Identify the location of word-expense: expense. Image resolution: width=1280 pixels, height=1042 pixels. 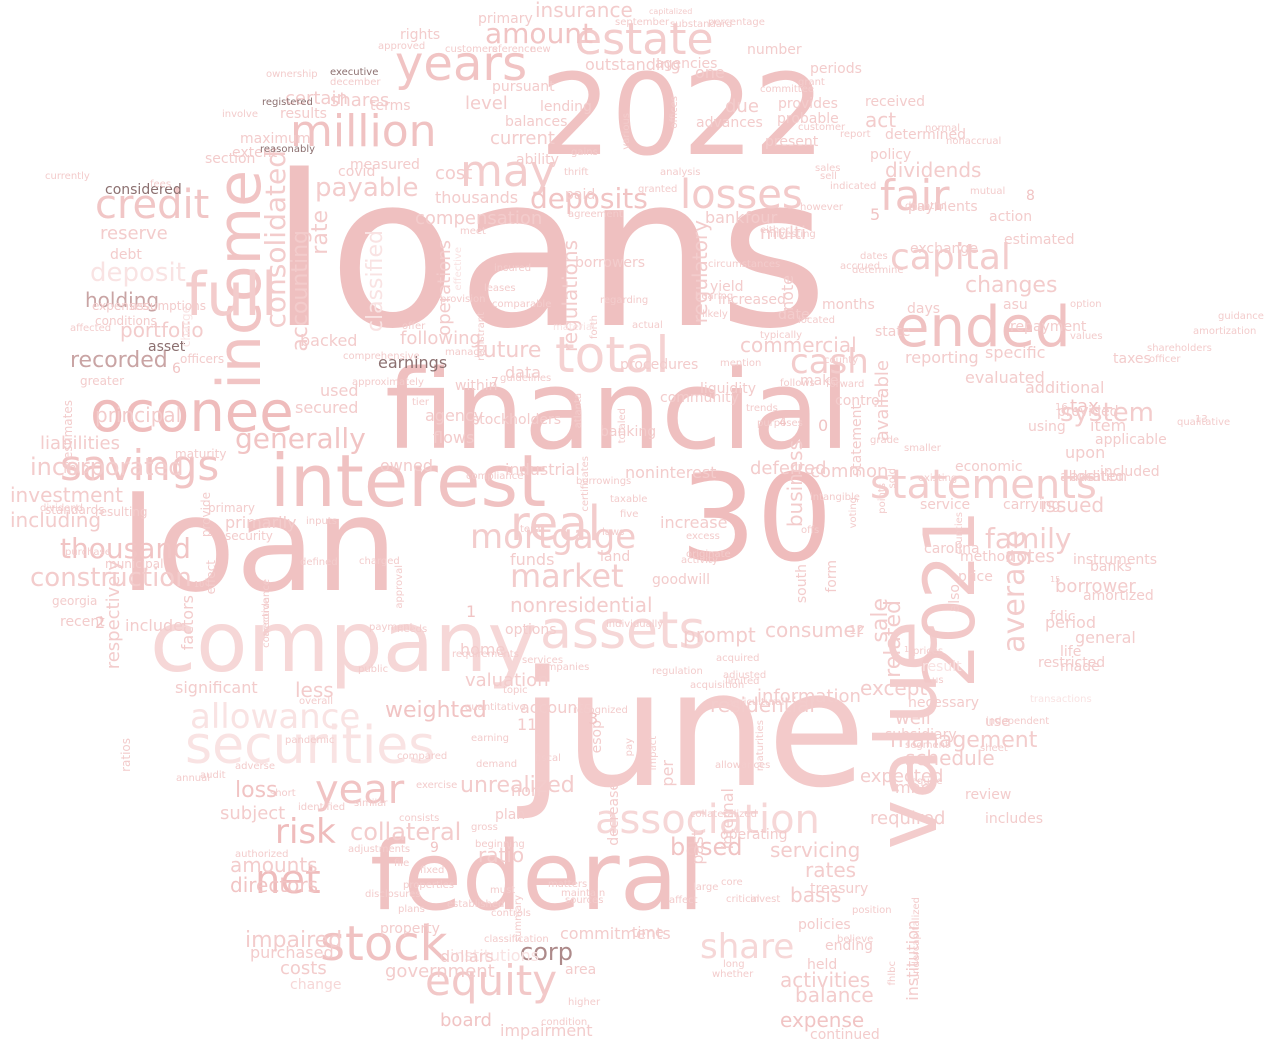
(822, 1020).